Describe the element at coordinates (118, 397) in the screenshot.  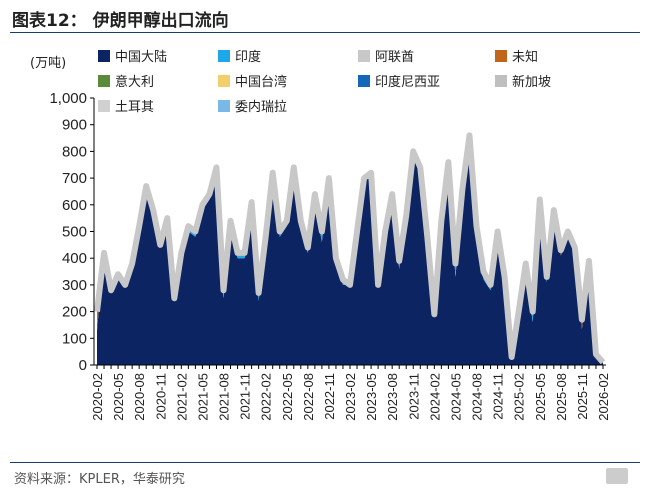
I see `x-tick-label: 2020-05` at that location.